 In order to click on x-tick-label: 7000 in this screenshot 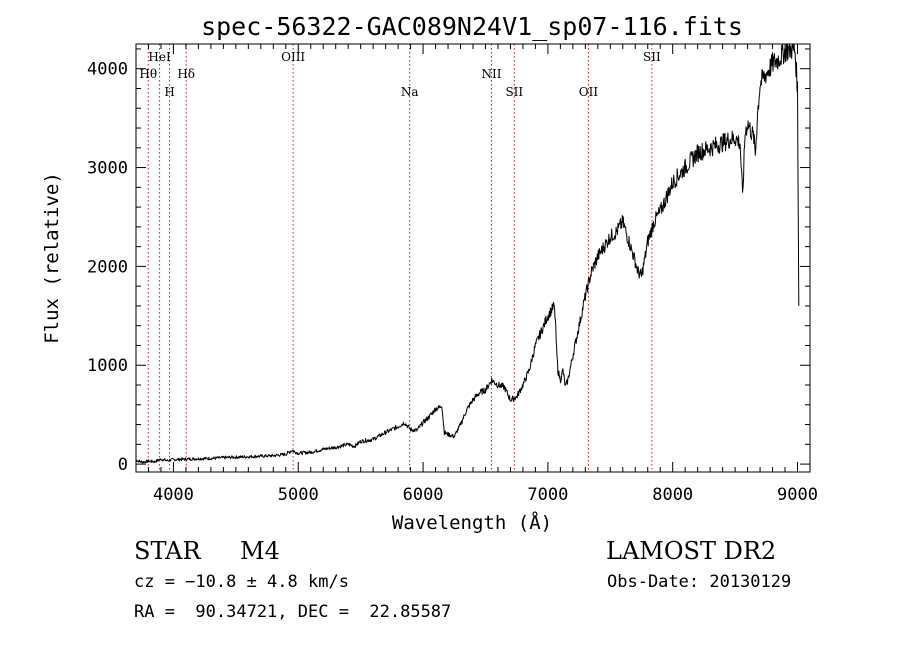, I will do `click(547, 495)`.